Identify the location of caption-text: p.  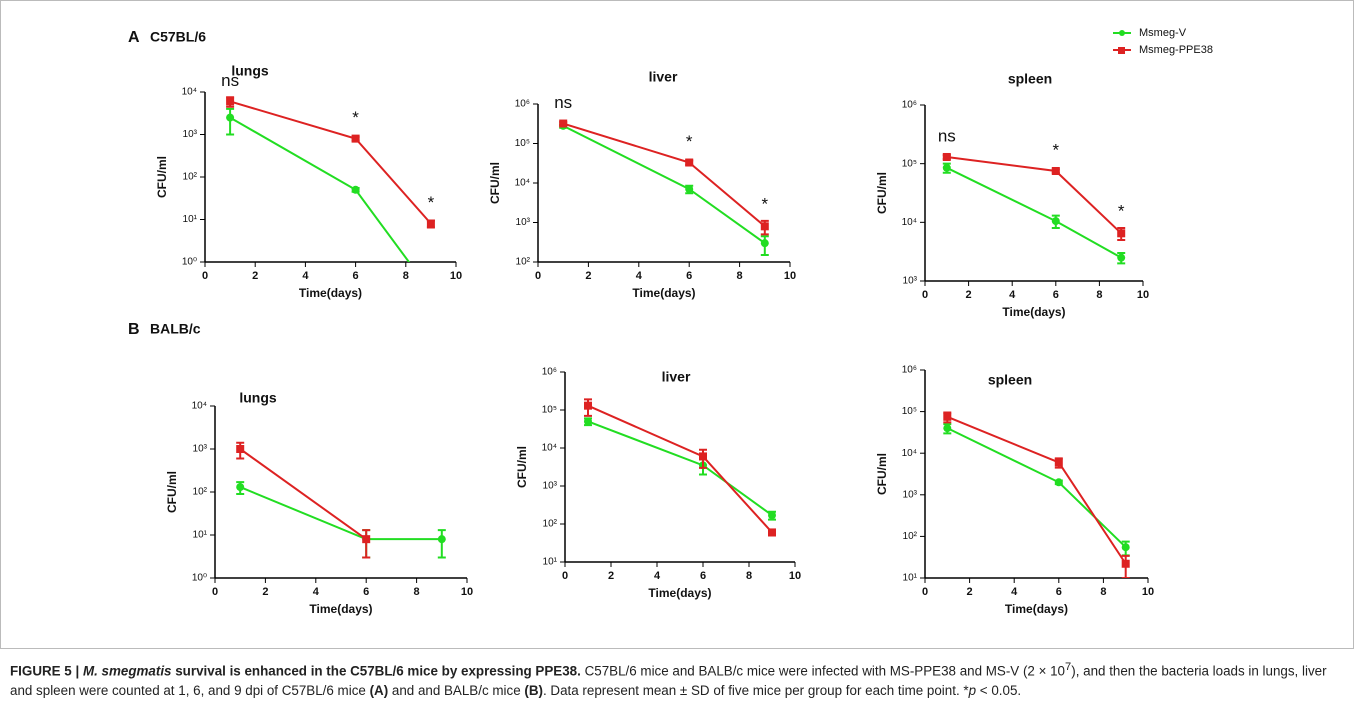
(972, 691).